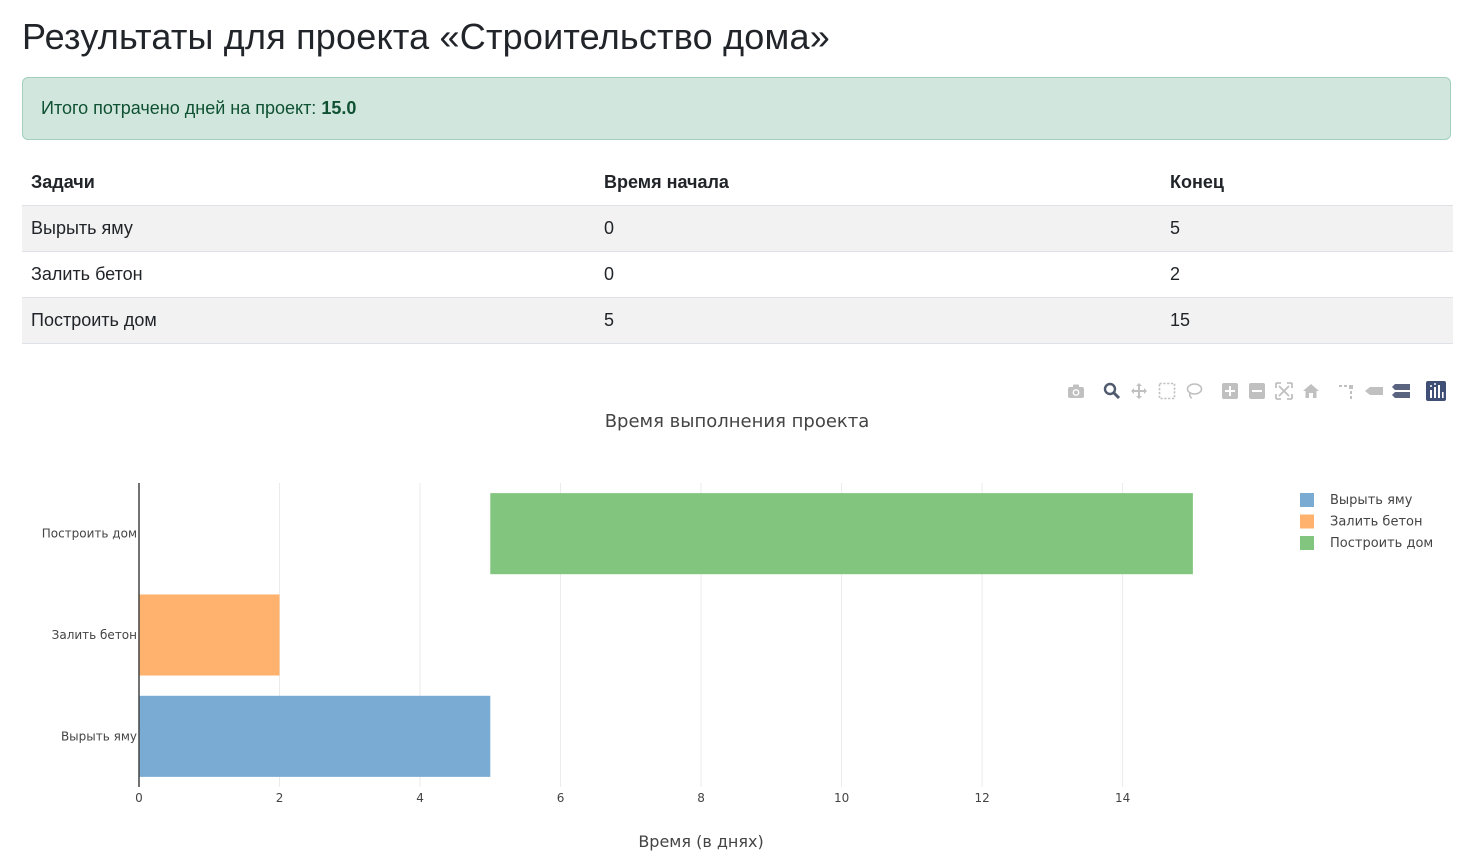 The height and width of the screenshot is (867, 1470). I want to click on camera-icon, so click(1076, 391).